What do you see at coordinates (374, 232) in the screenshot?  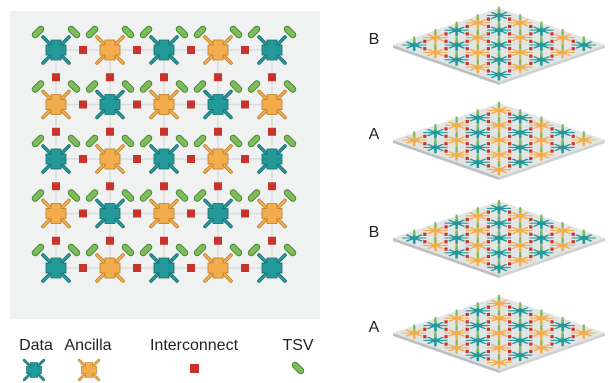 I see `layer-label: B` at bounding box center [374, 232].